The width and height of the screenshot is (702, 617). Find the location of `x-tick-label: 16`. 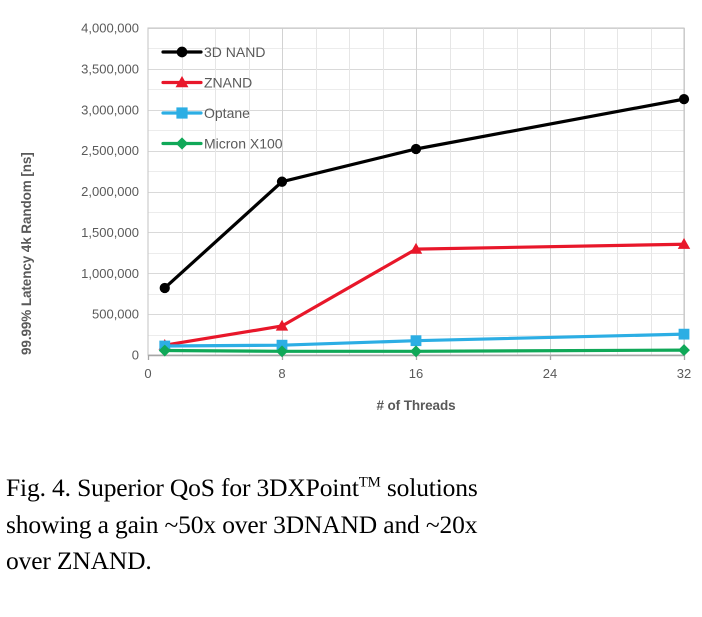

x-tick-label: 16 is located at coordinates (416, 373).